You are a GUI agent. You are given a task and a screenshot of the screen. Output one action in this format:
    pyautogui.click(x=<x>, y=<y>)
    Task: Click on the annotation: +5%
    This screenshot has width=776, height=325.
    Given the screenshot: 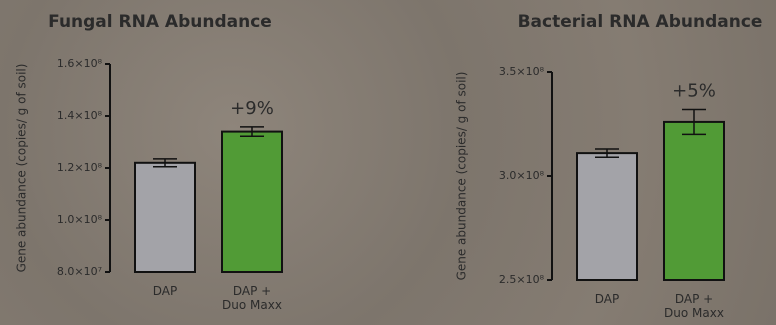 What is the action you would take?
    pyautogui.click(x=694, y=90)
    